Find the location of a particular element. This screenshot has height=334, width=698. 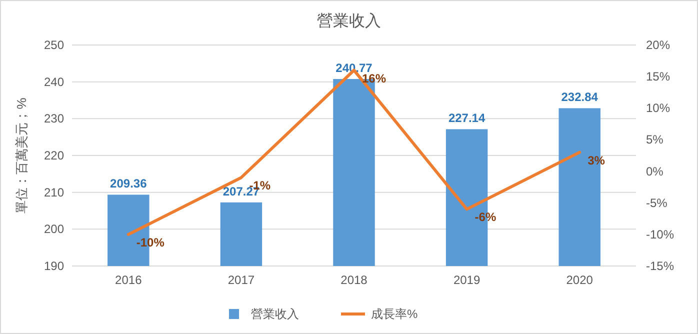

y-tick-label: 220 is located at coordinates (54, 155).